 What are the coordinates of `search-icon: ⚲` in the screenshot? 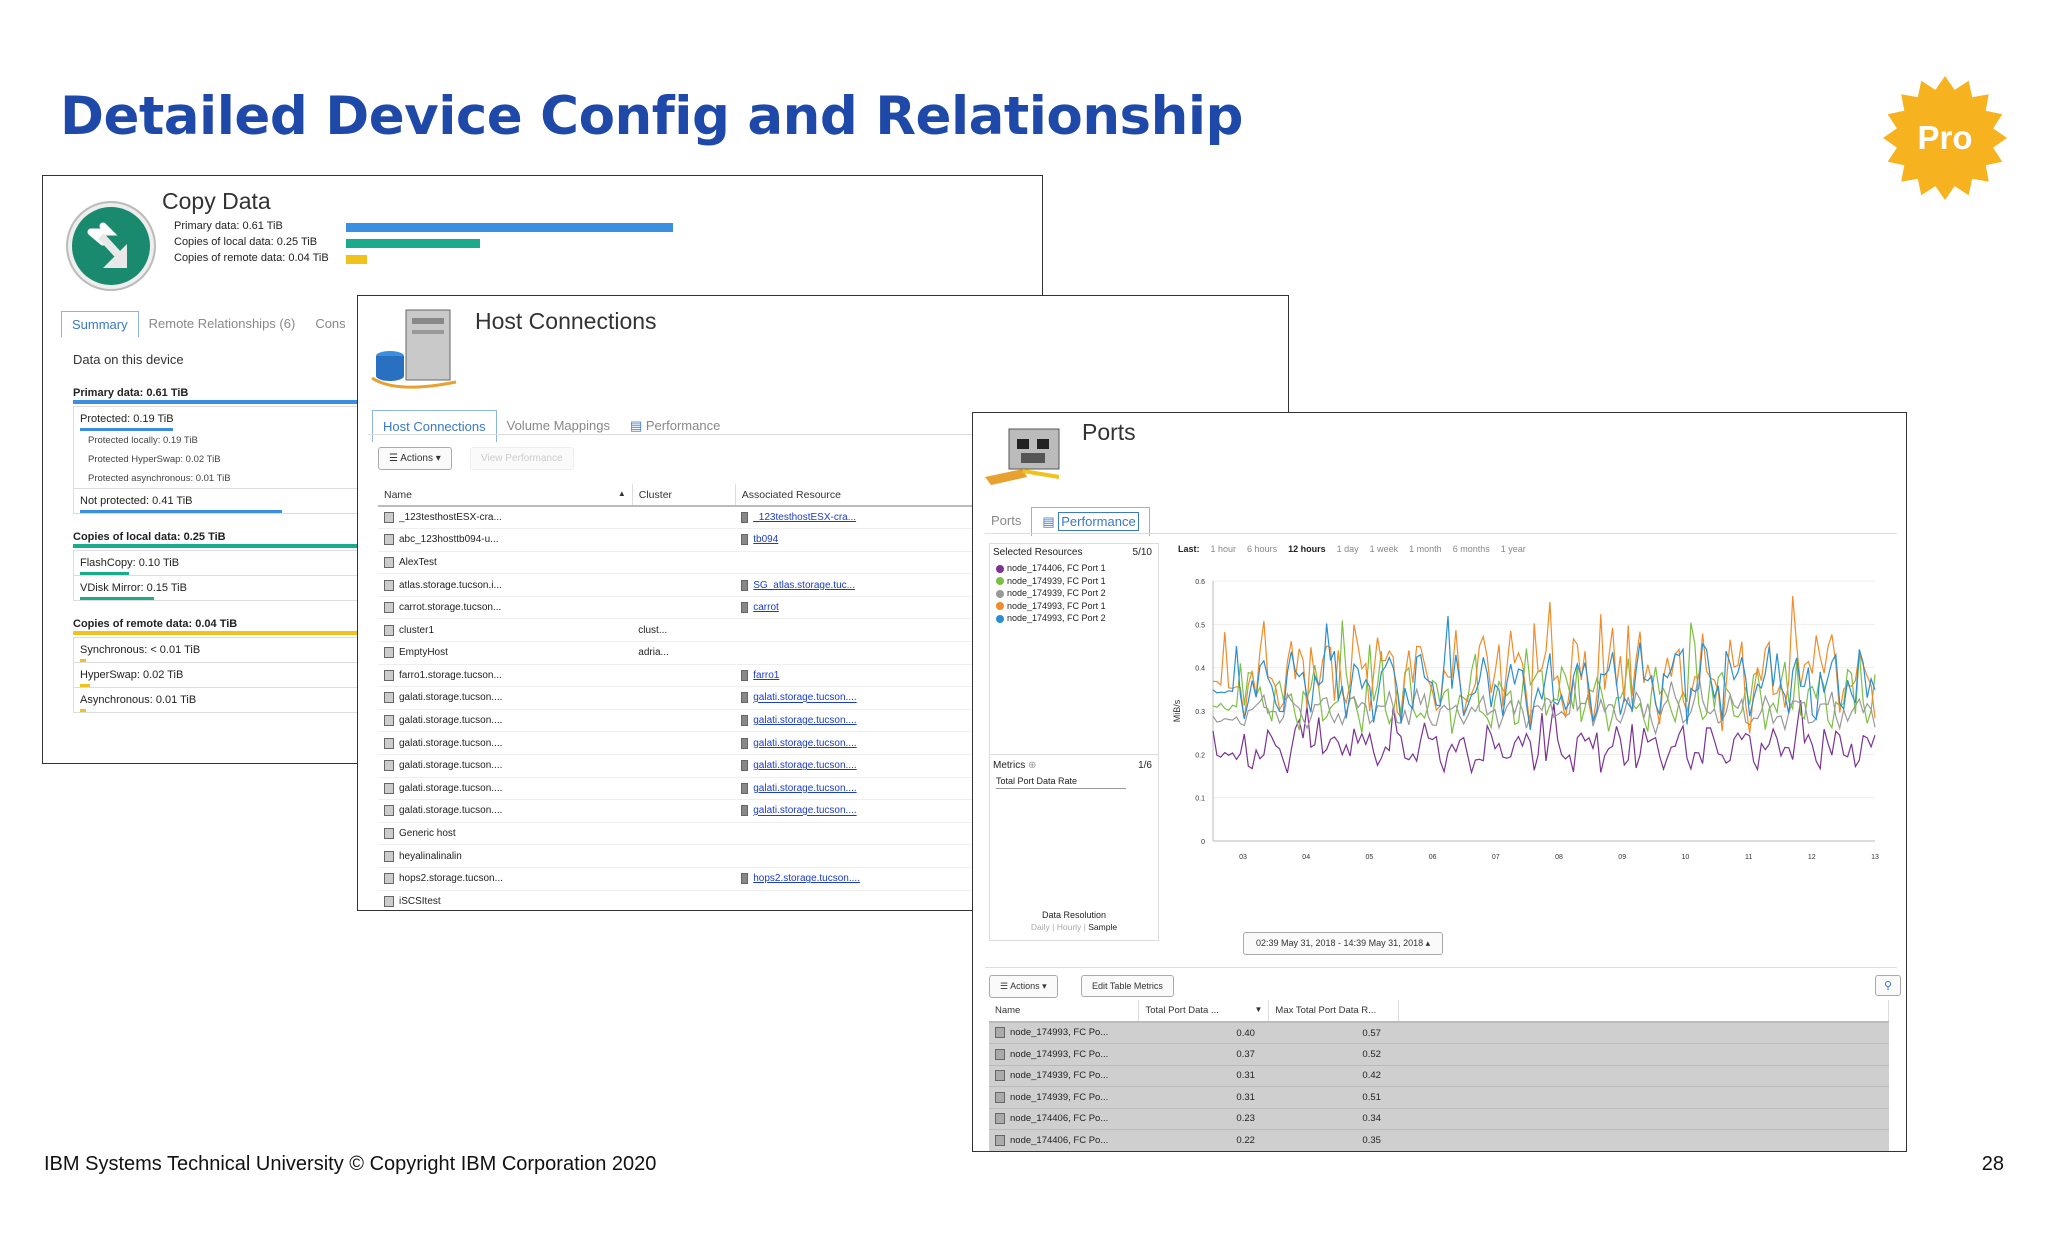 It's located at (1888, 985).